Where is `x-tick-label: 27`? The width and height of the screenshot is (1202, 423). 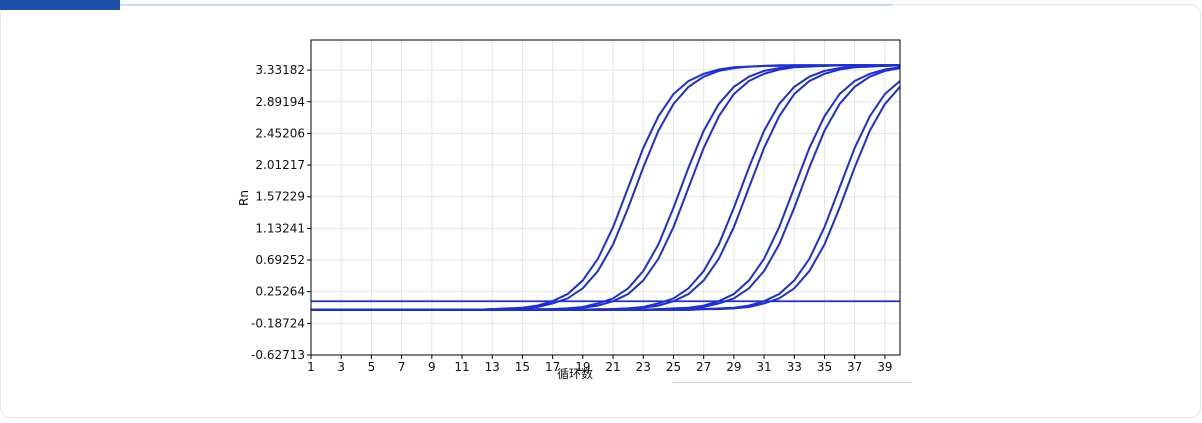 x-tick-label: 27 is located at coordinates (703, 367).